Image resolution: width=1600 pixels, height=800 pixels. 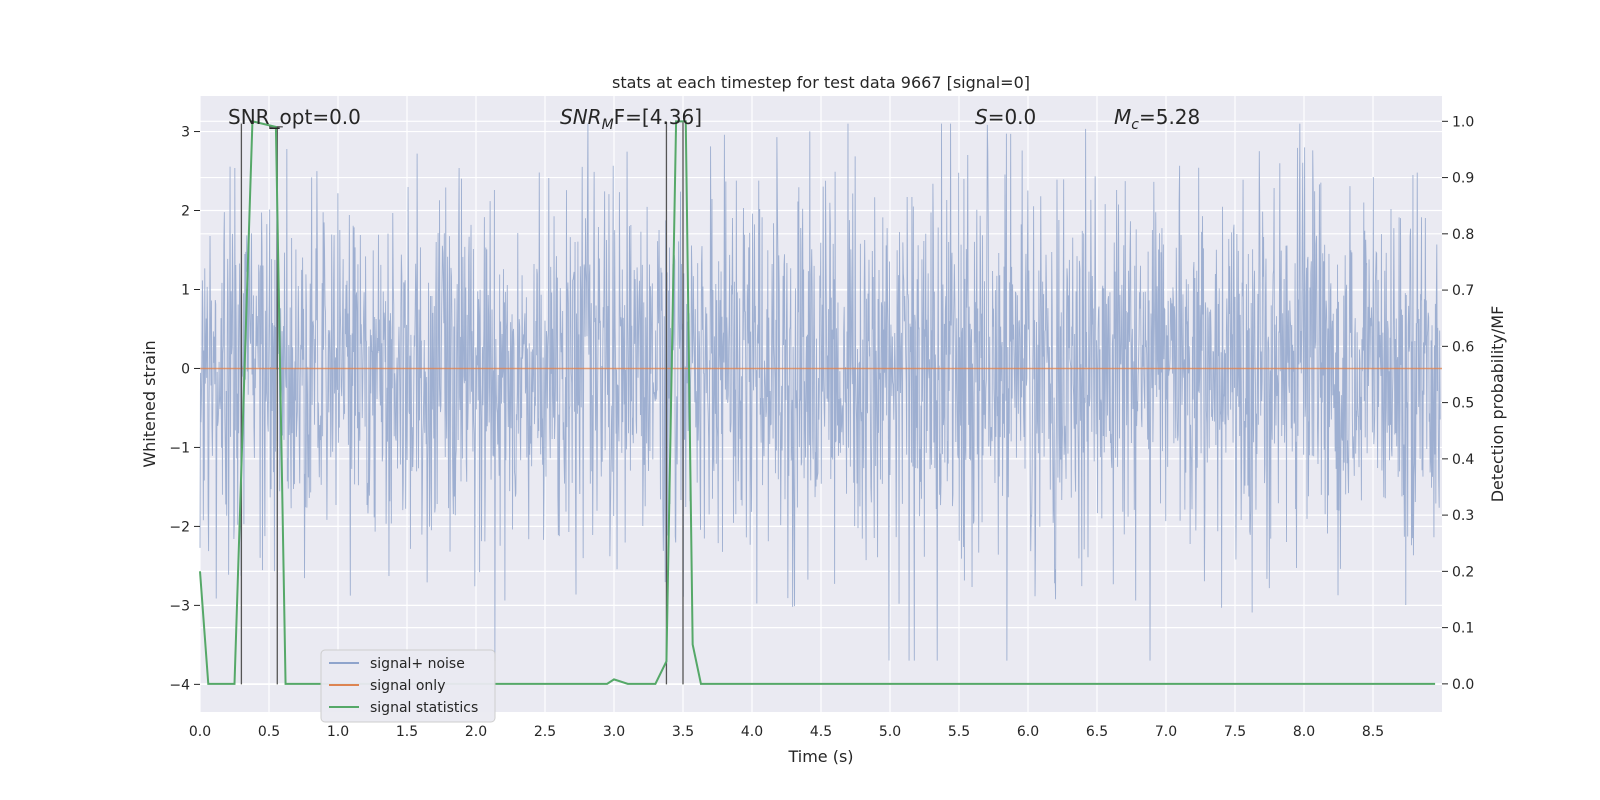 I want to click on x-tick-label: 6.5, so click(x=1097, y=732).